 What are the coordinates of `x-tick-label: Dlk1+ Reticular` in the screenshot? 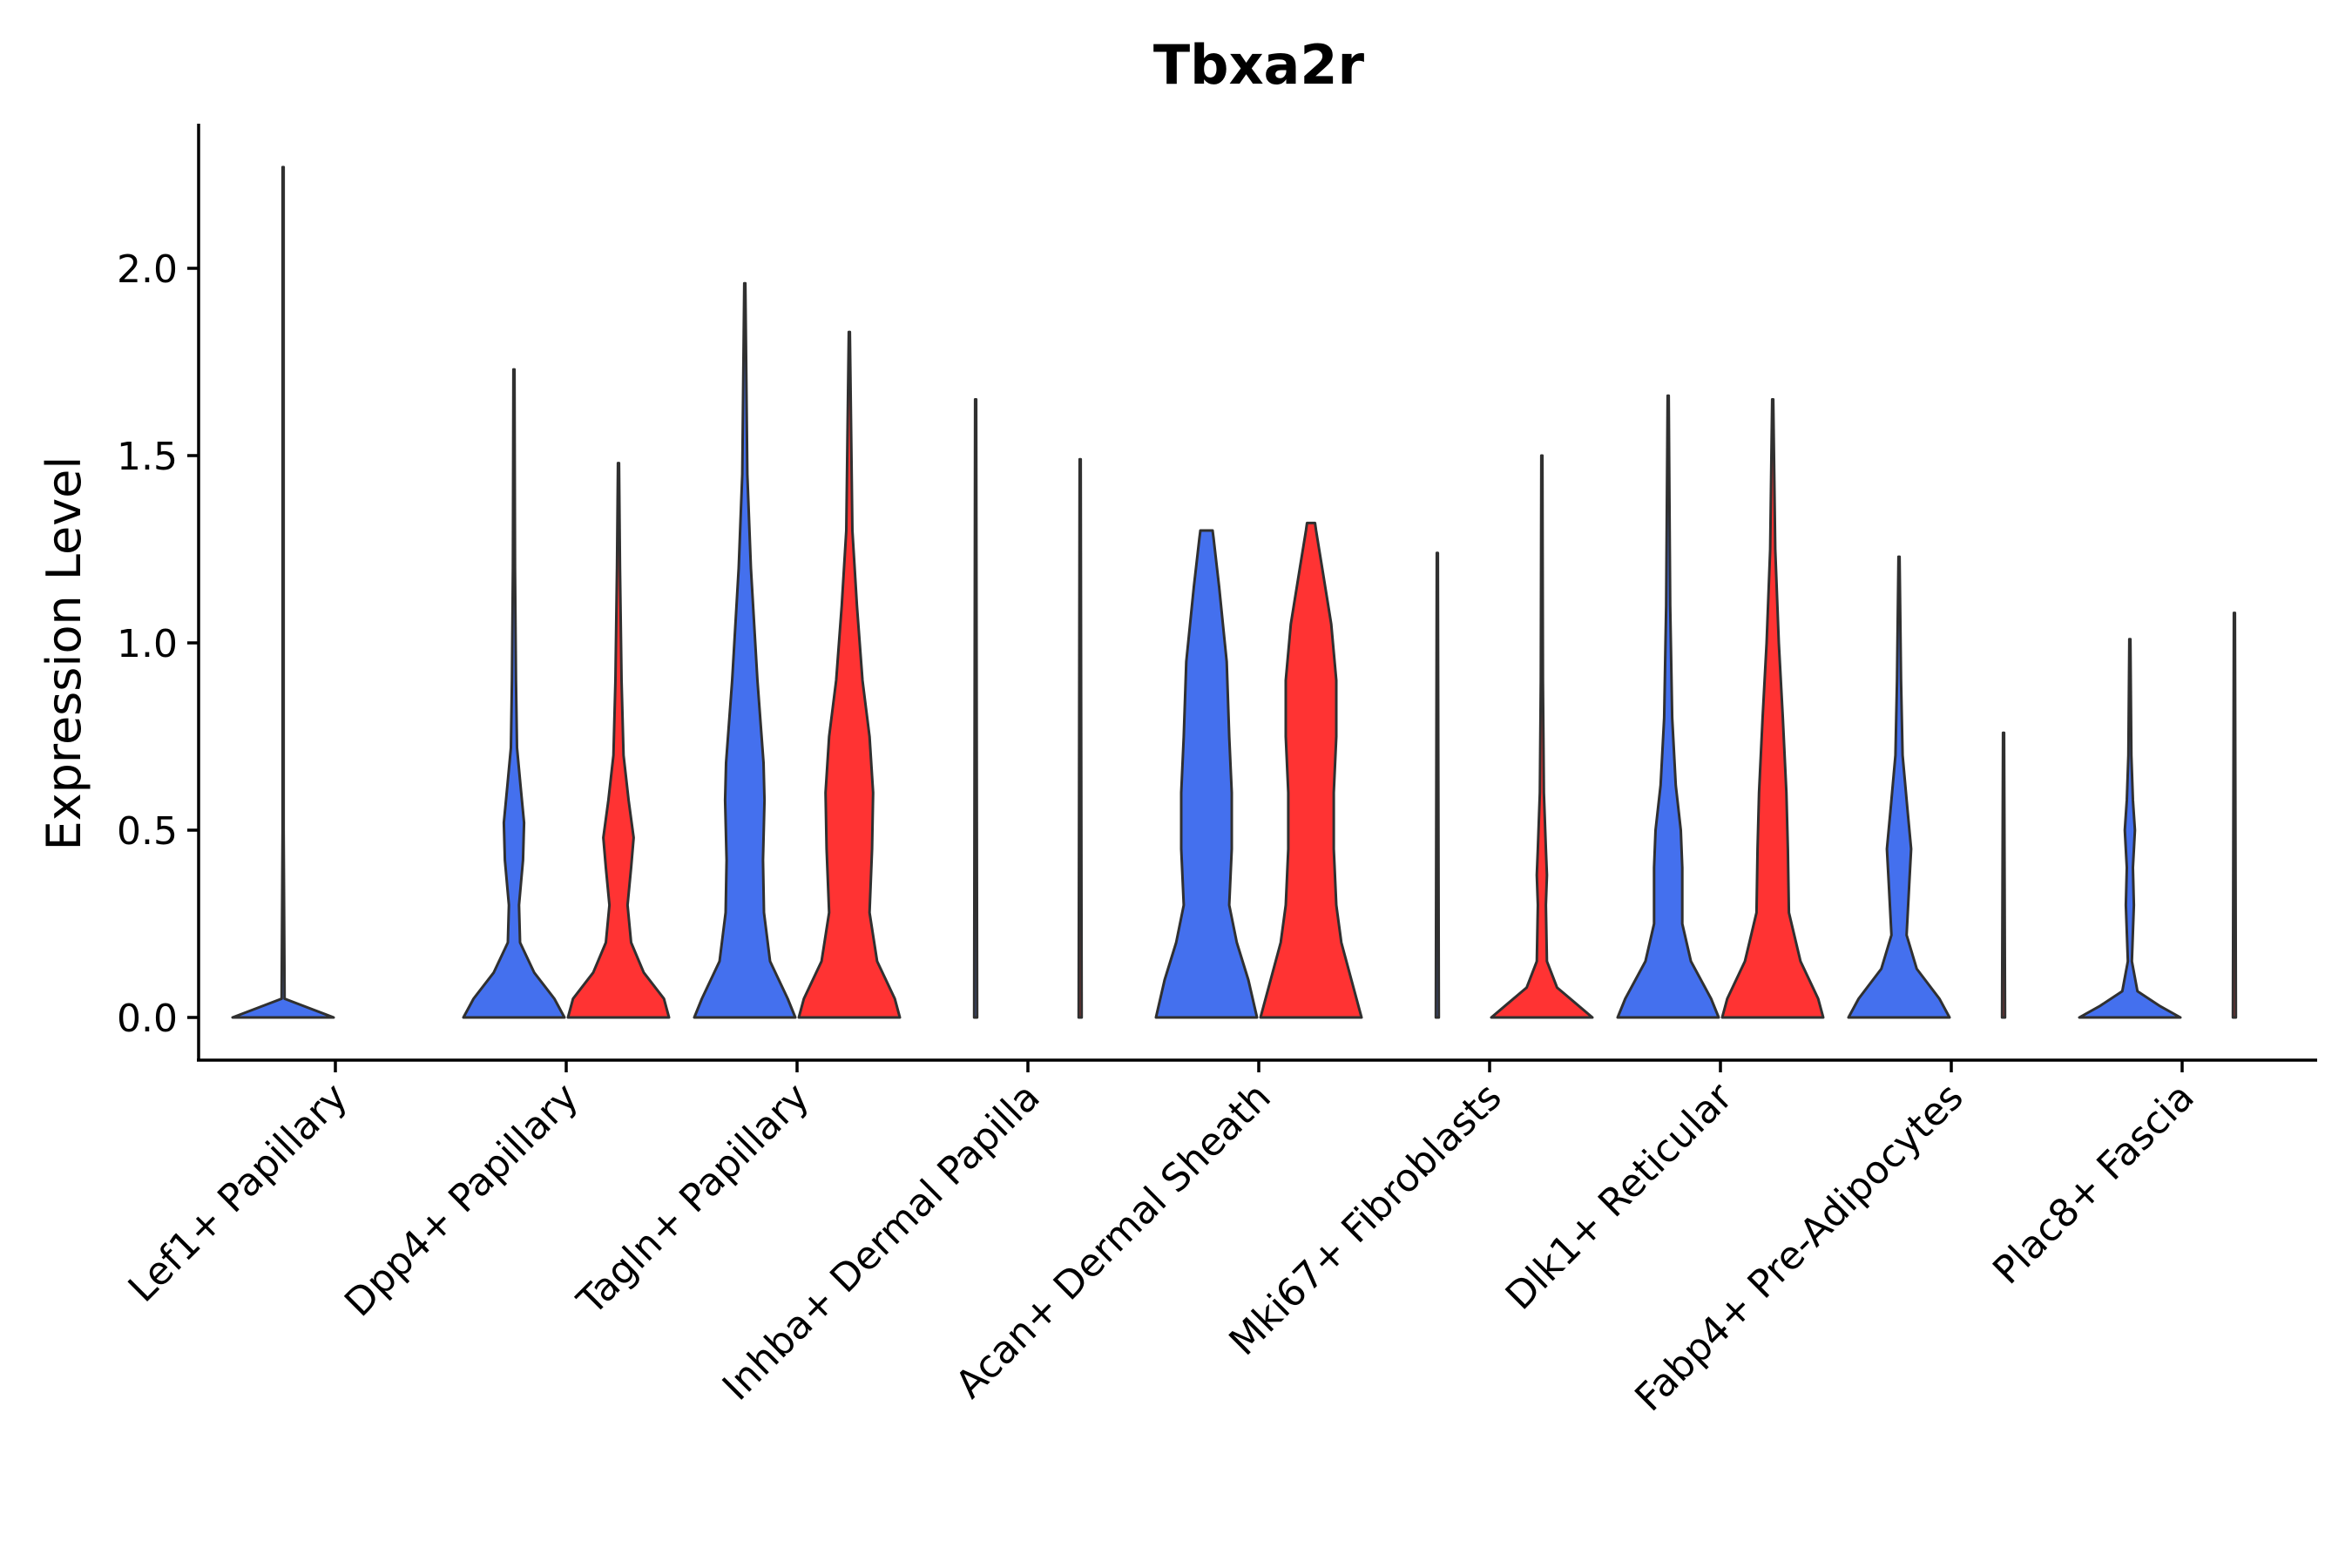 It's located at (1619, 1196).